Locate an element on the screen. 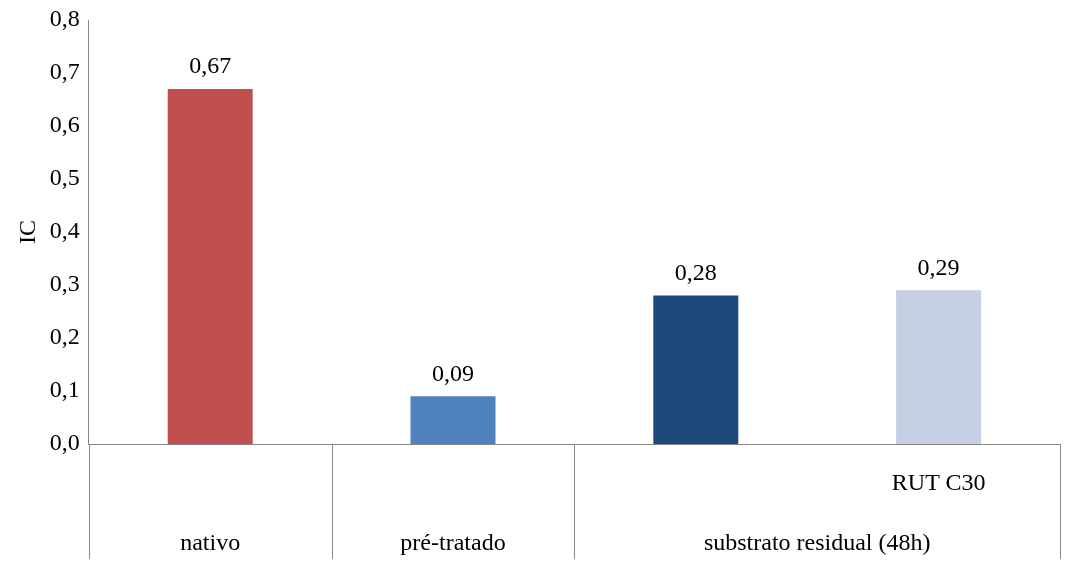  text: substrato residual (48h) is located at coordinates (817, 542).